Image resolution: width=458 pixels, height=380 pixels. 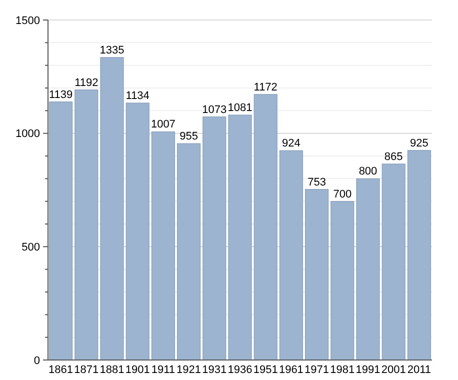 What do you see at coordinates (60, 94) in the screenshot?
I see `data-label: 1139` at bounding box center [60, 94].